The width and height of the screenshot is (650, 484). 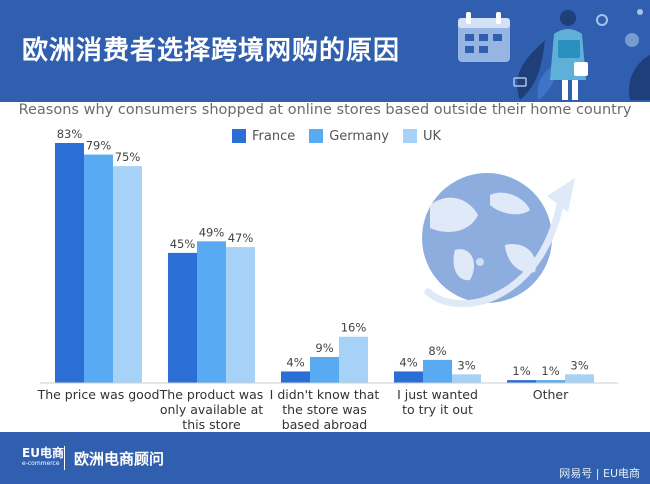 I want to click on category-label-line: The price was good, so click(x=98, y=394).